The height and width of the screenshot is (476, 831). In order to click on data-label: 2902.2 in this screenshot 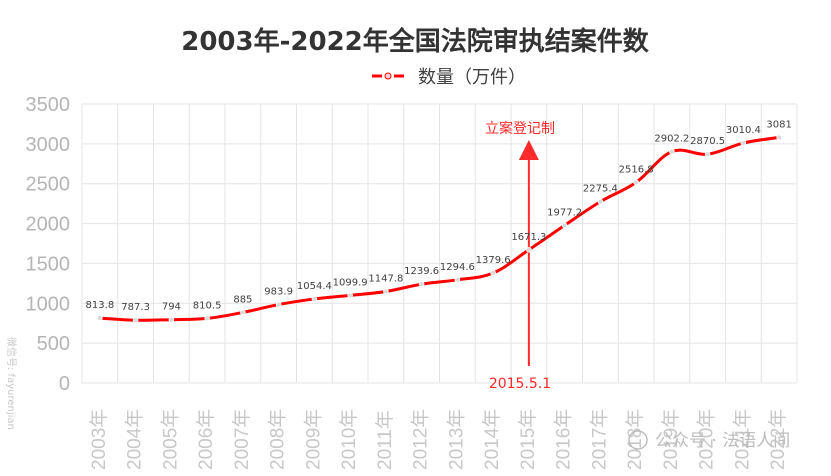, I will do `click(671, 139)`.